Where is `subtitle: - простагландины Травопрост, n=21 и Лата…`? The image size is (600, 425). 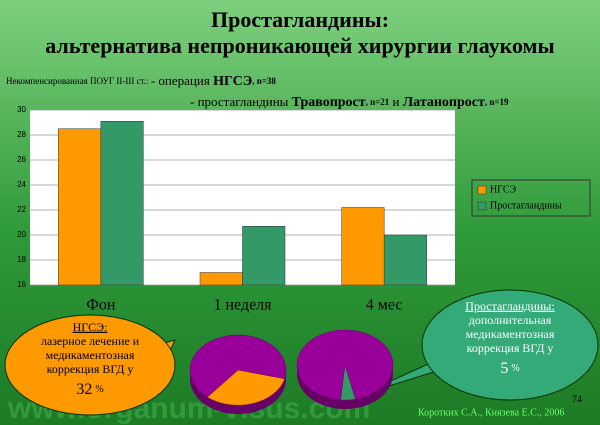
subtitle: - простагландины Травопрост, n=21 и Лата… is located at coordinates (349, 102).